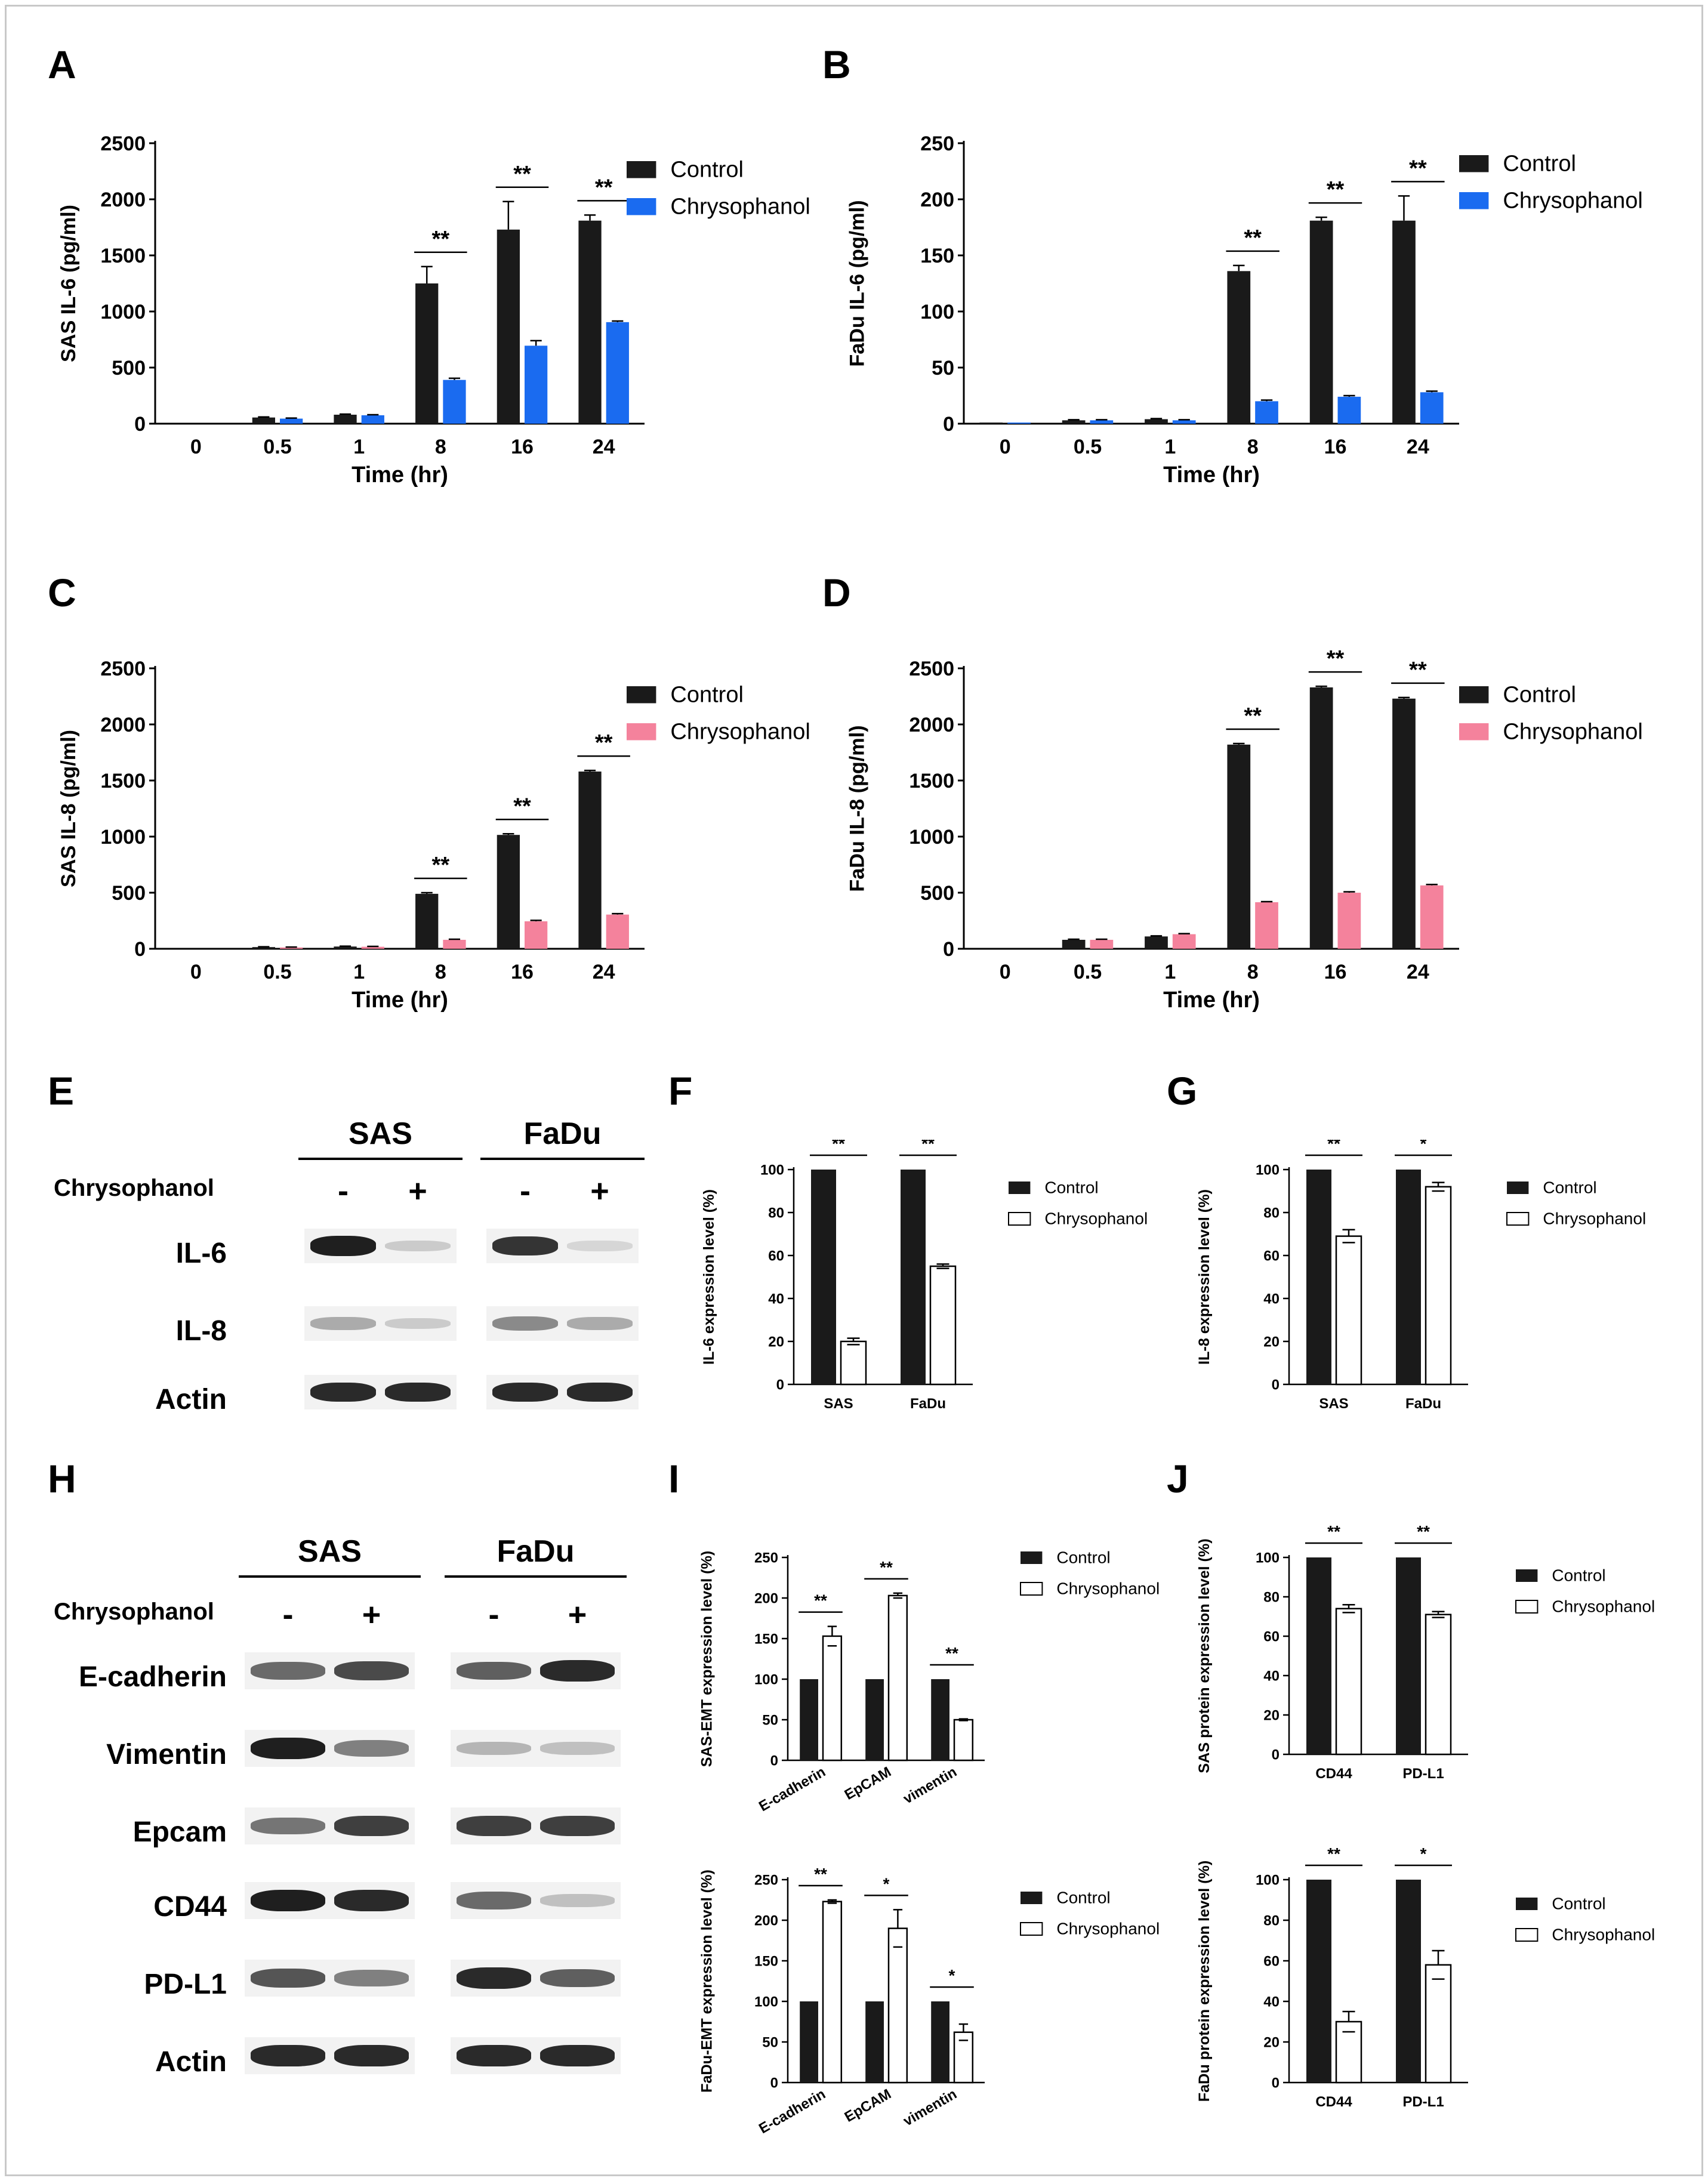 The height and width of the screenshot is (2181, 1708). I want to click on x-tick-label: E-cadherin, so click(792, 2112).